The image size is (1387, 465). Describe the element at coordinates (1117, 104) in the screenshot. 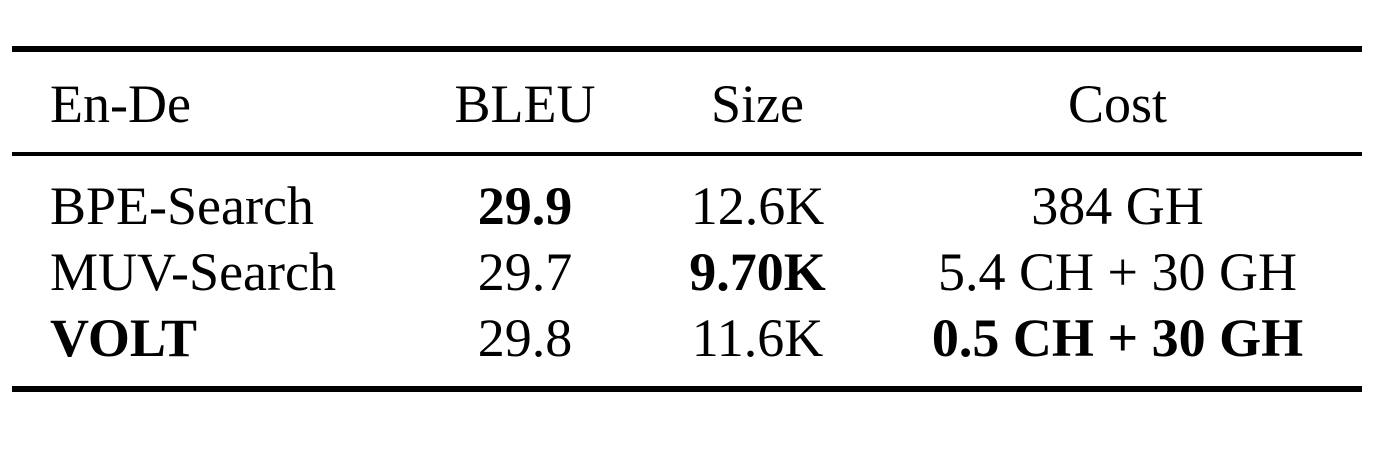

I see `header-cost: Cost` at that location.